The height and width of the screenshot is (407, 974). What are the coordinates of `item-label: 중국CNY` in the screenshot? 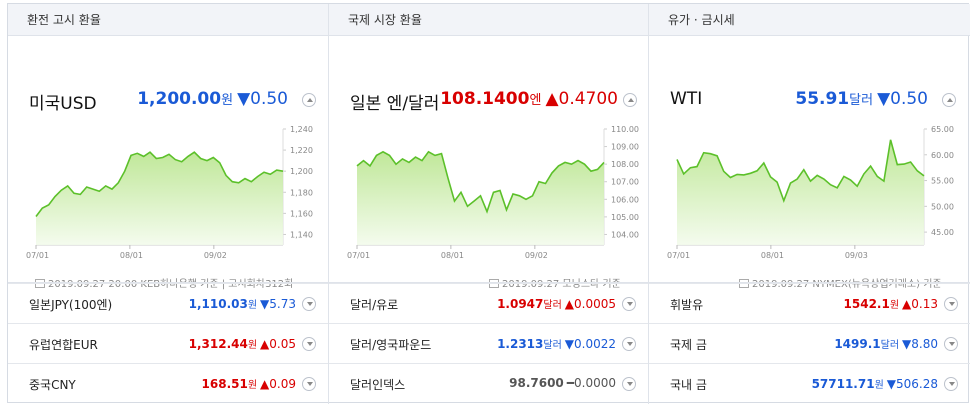 It's located at (52, 385).